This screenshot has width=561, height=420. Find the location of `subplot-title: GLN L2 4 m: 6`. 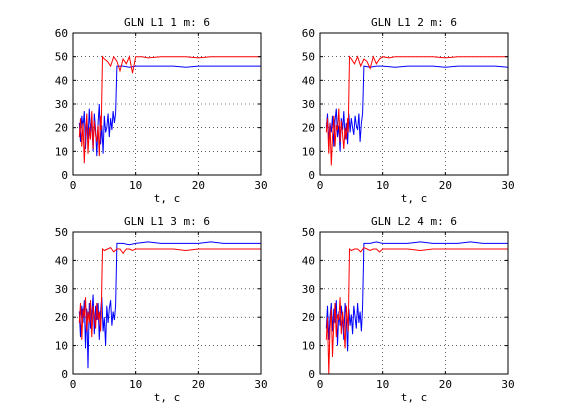

subplot-title: GLN L2 4 m: 6 is located at coordinates (414, 221).